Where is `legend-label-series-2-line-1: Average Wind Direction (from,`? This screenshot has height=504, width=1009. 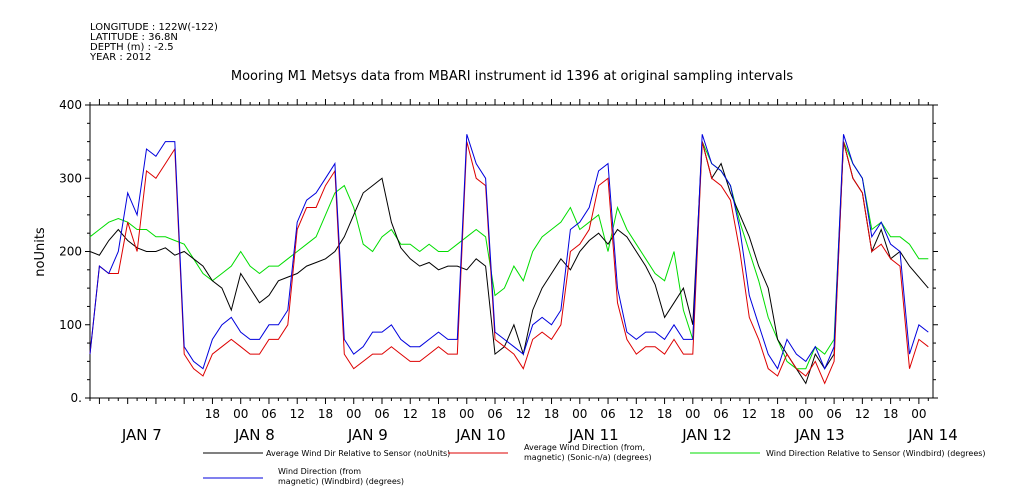 legend-label-series-2-line-1: Average Wind Direction (from, is located at coordinates (584, 447).